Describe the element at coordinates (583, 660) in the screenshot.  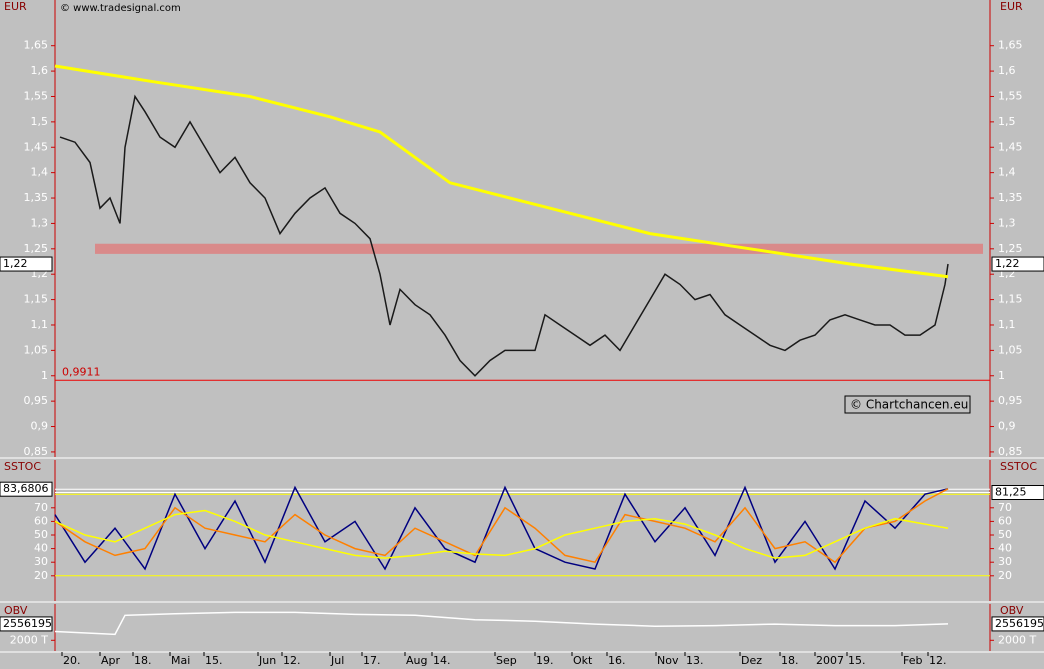
I see `x-tick-label: Okt` at that location.